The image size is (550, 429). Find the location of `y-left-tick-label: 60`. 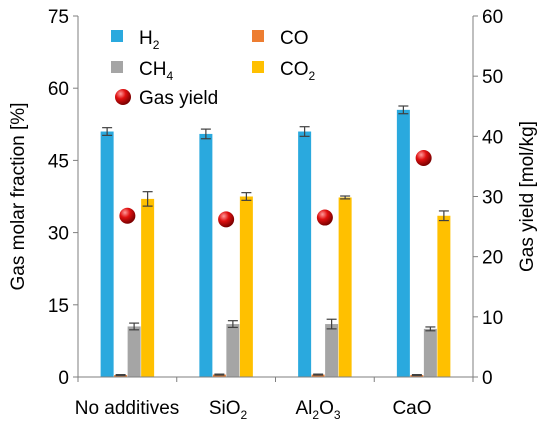

y-left-tick-label: 60 is located at coordinates (58, 89).